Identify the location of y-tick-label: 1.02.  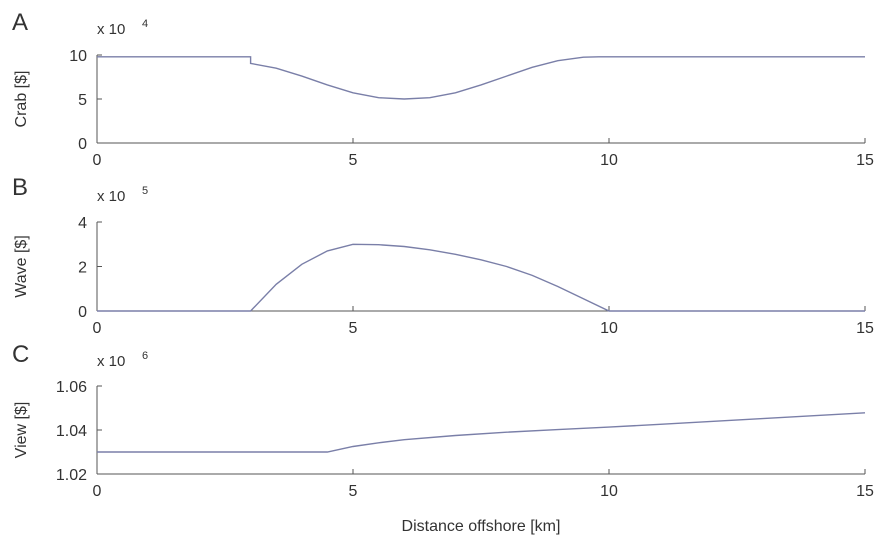
(71, 475).